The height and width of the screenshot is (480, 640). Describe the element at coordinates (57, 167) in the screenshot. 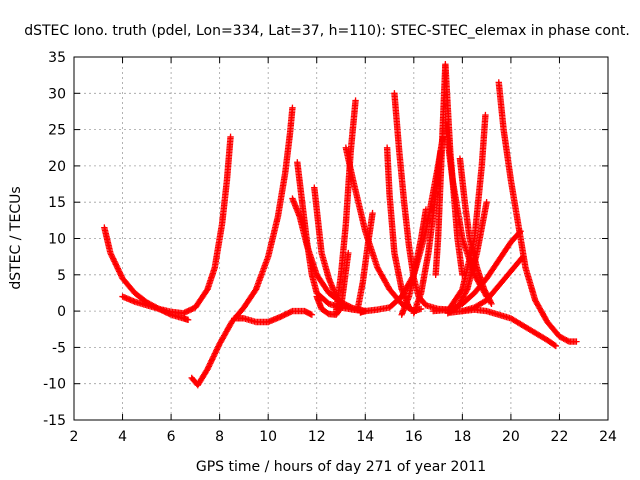

I see `y-tick-label: 20` at that location.